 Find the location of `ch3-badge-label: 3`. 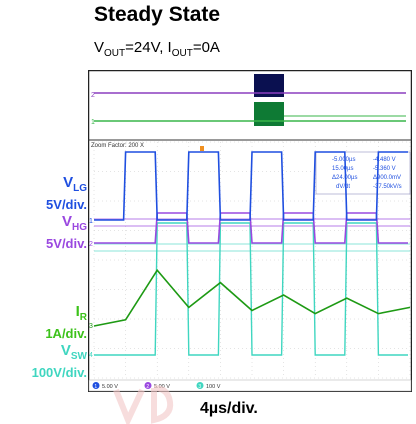

ch3-badge-label: 3 is located at coordinates (199, 387).